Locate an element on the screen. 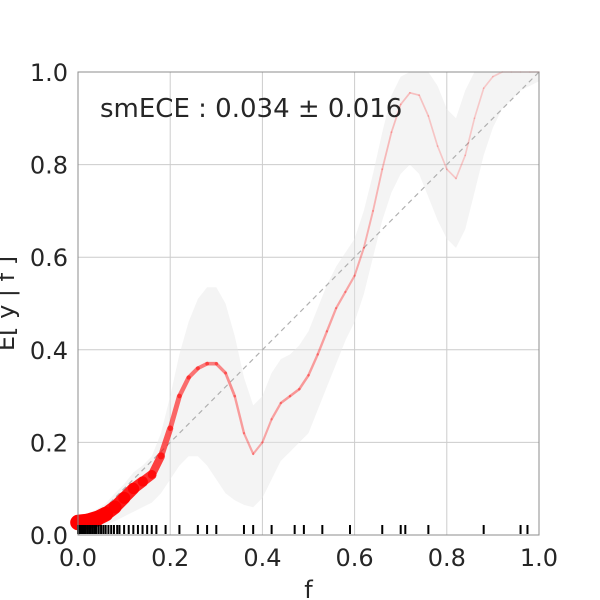  y-tick-label: 0.8 is located at coordinates (49, 166).